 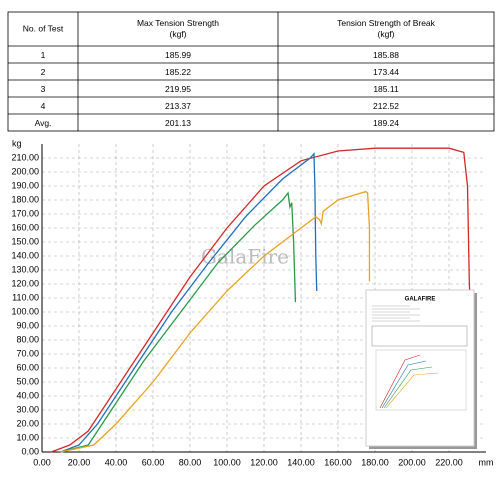 What do you see at coordinates (42, 462) in the screenshot?
I see `x-tick-label: 0.00` at bounding box center [42, 462].